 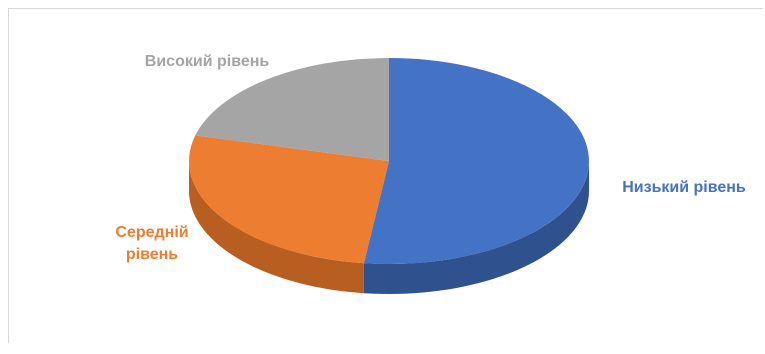 I want to click on slice-label-line: Високий рівень, so click(x=207, y=61).